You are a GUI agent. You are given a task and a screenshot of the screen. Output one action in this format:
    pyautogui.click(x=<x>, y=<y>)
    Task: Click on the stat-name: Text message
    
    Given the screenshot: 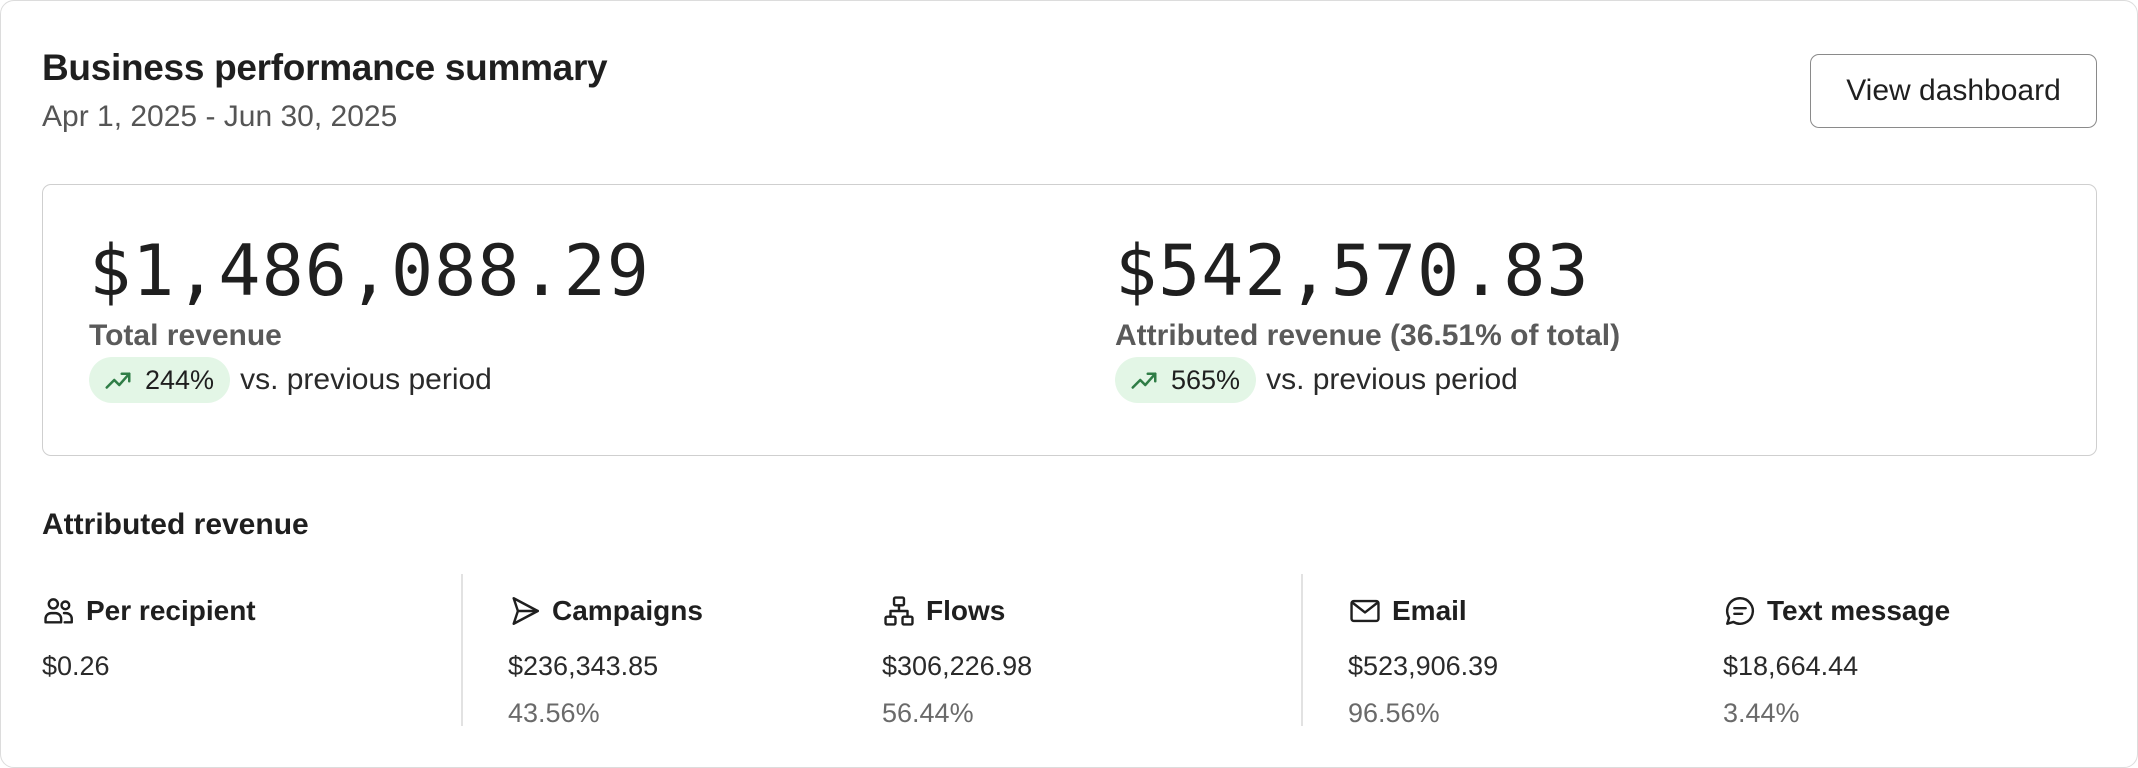 What is the action you would take?
    pyautogui.click(x=1859, y=610)
    